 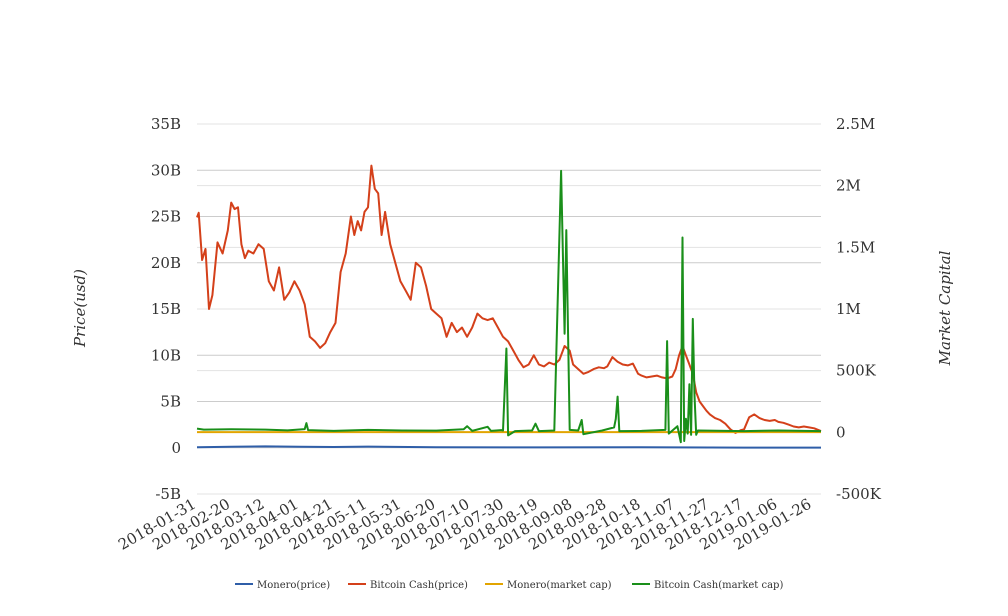 What do you see at coordinates (170, 402) in the screenshot?
I see `left-tick-label: 5B` at bounding box center [170, 402].